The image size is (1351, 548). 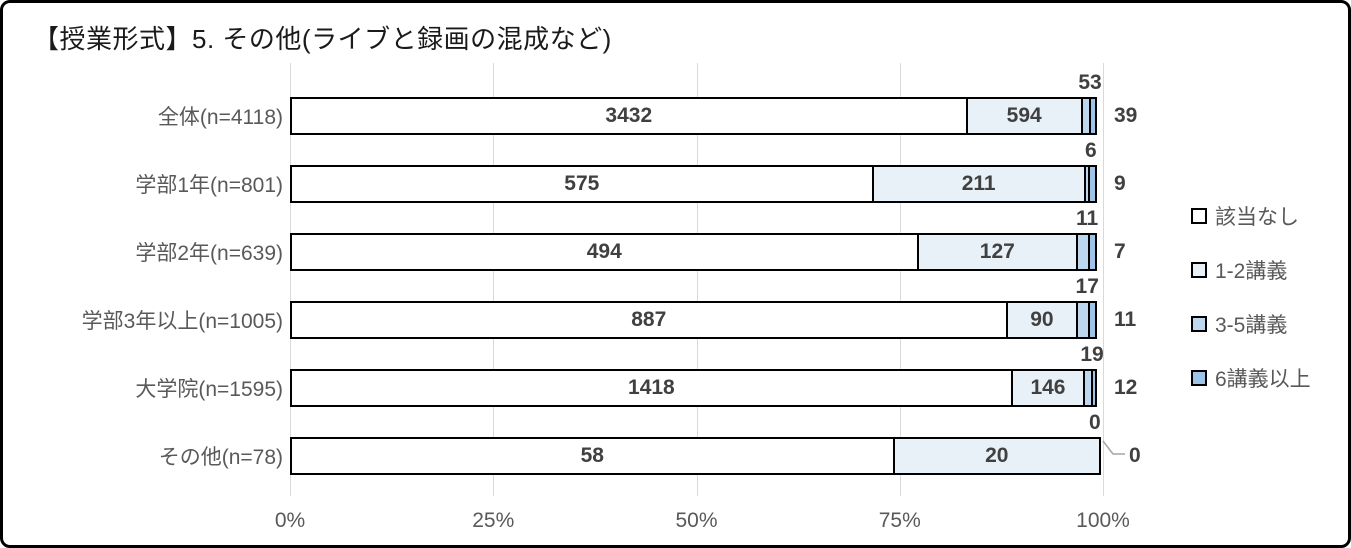 What do you see at coordinates (182, 321) in the screenshot?
I see `category-label: 学部3年以上(n=1005)` at bounding box center [182, 321].